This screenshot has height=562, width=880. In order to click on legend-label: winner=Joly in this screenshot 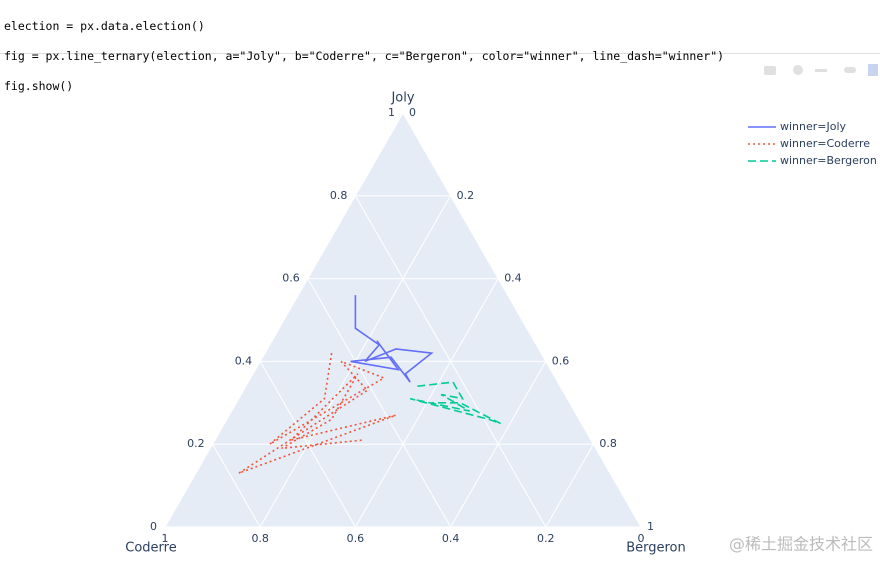, I will do `click(813, 126)`.